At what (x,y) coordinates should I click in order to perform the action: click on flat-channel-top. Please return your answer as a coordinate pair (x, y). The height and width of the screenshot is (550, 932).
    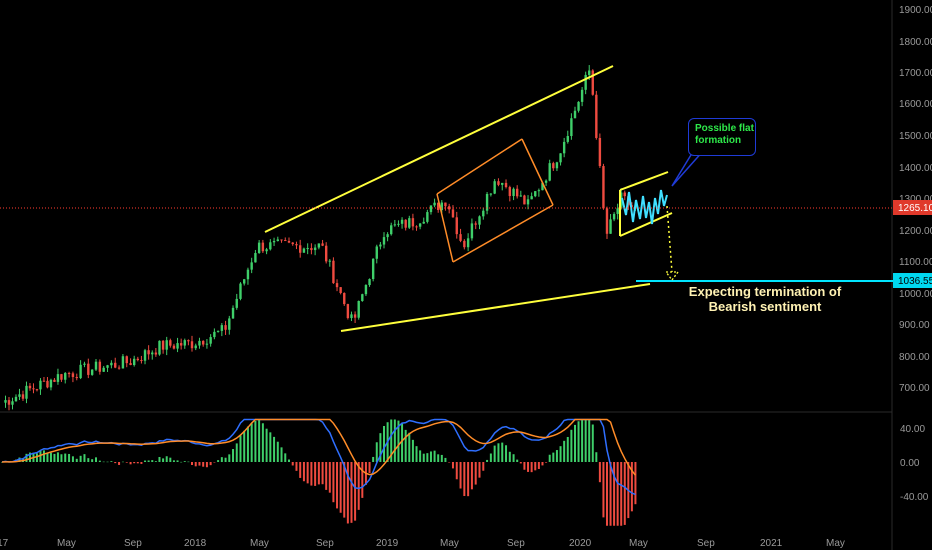
    Looking at the image, I should click on (644, 181).